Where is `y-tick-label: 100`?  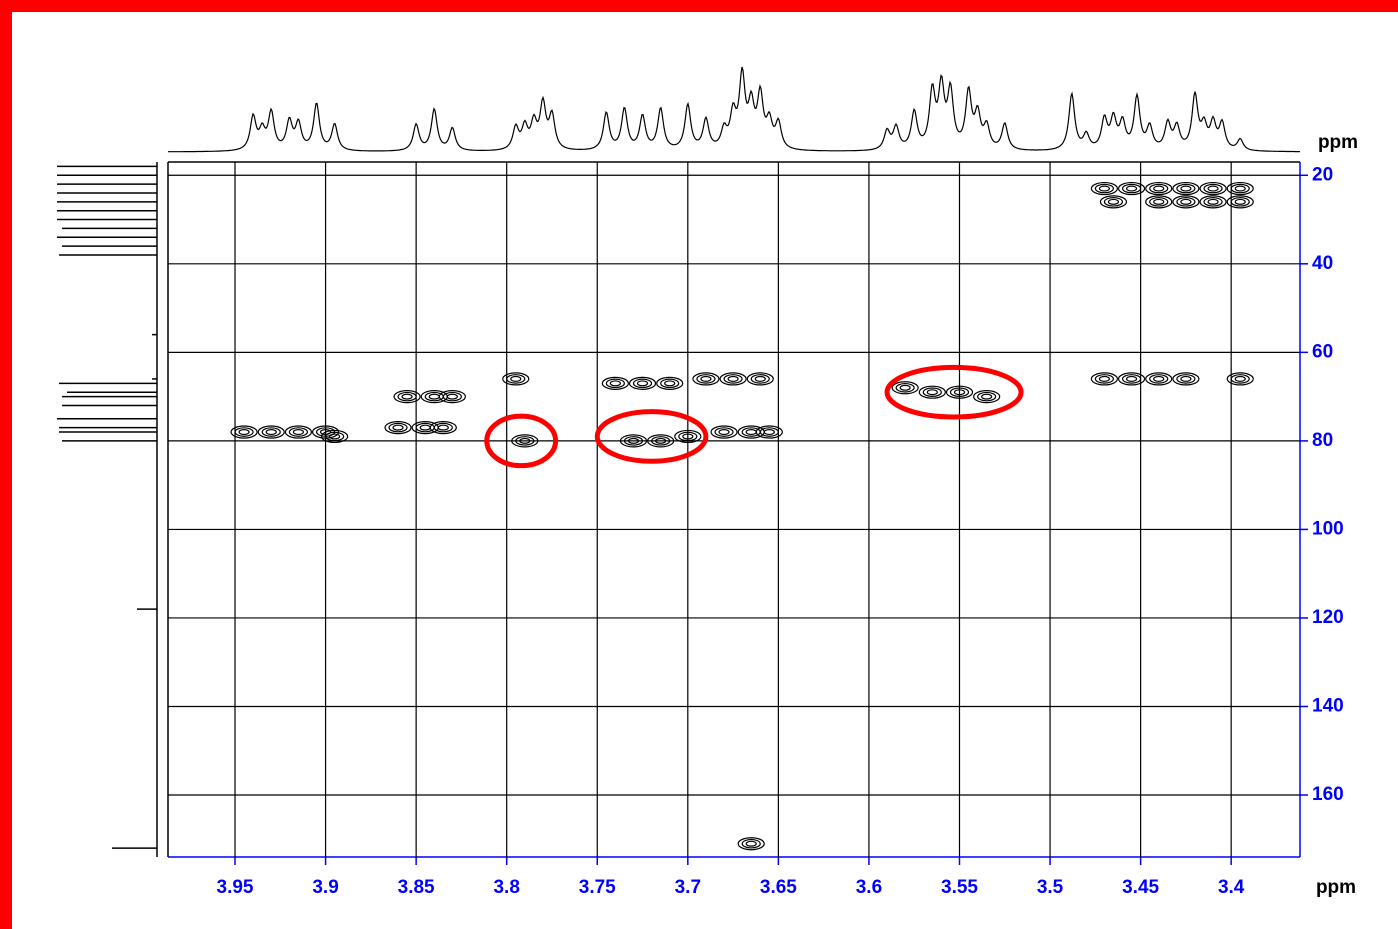
y-tick-label: 100 is located at coordinates (1328, 528).